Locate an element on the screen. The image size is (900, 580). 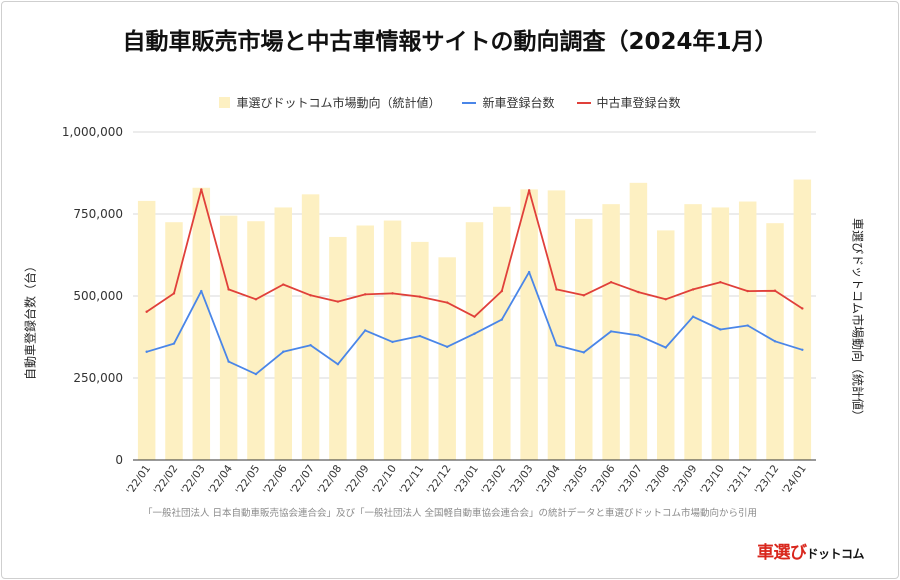
legend-item-used-cars: 中古車登録台数 is located at coordinates (628, 102).